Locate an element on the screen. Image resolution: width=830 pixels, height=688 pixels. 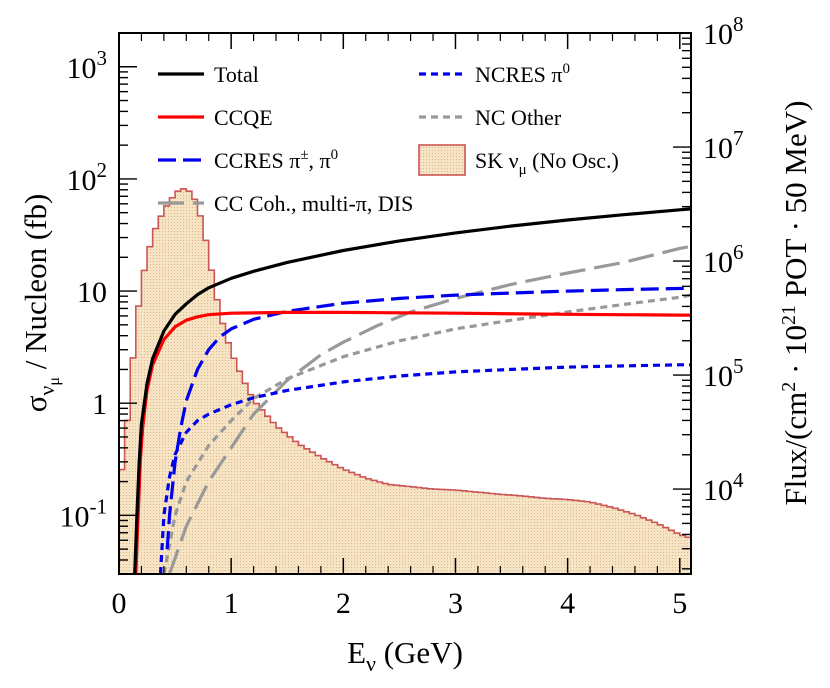
legend-label: NCRES π0 is located at coordinates (522, 74).